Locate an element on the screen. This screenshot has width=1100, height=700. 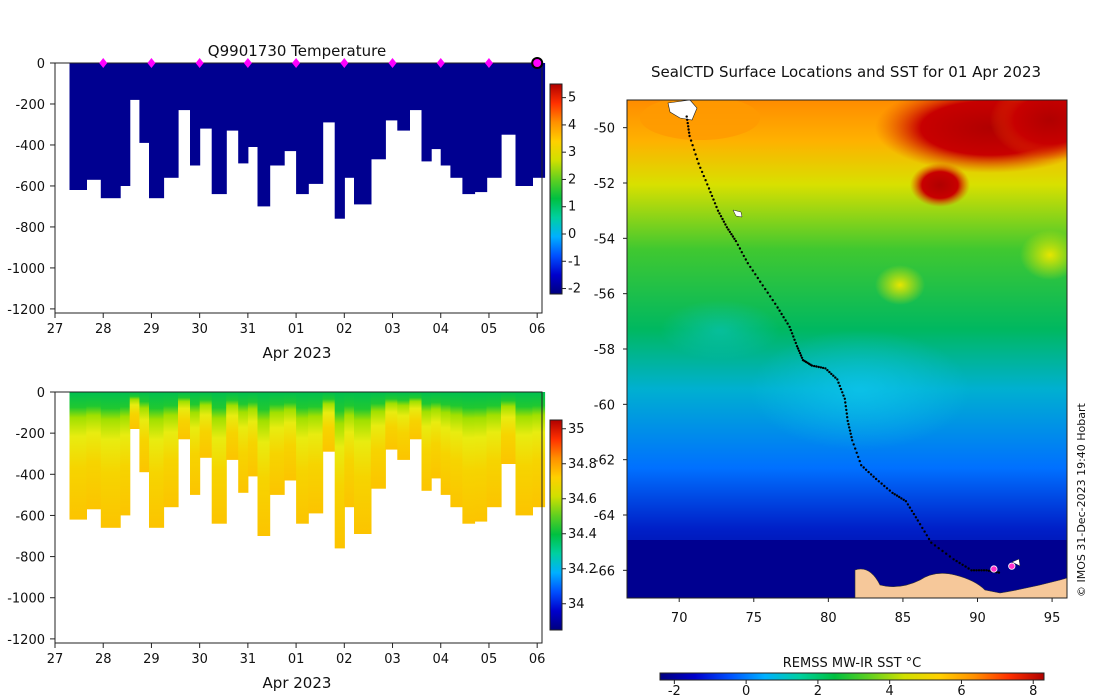
temperature-colorbar-tick-label: 3 is located at coordinates (572, 152).